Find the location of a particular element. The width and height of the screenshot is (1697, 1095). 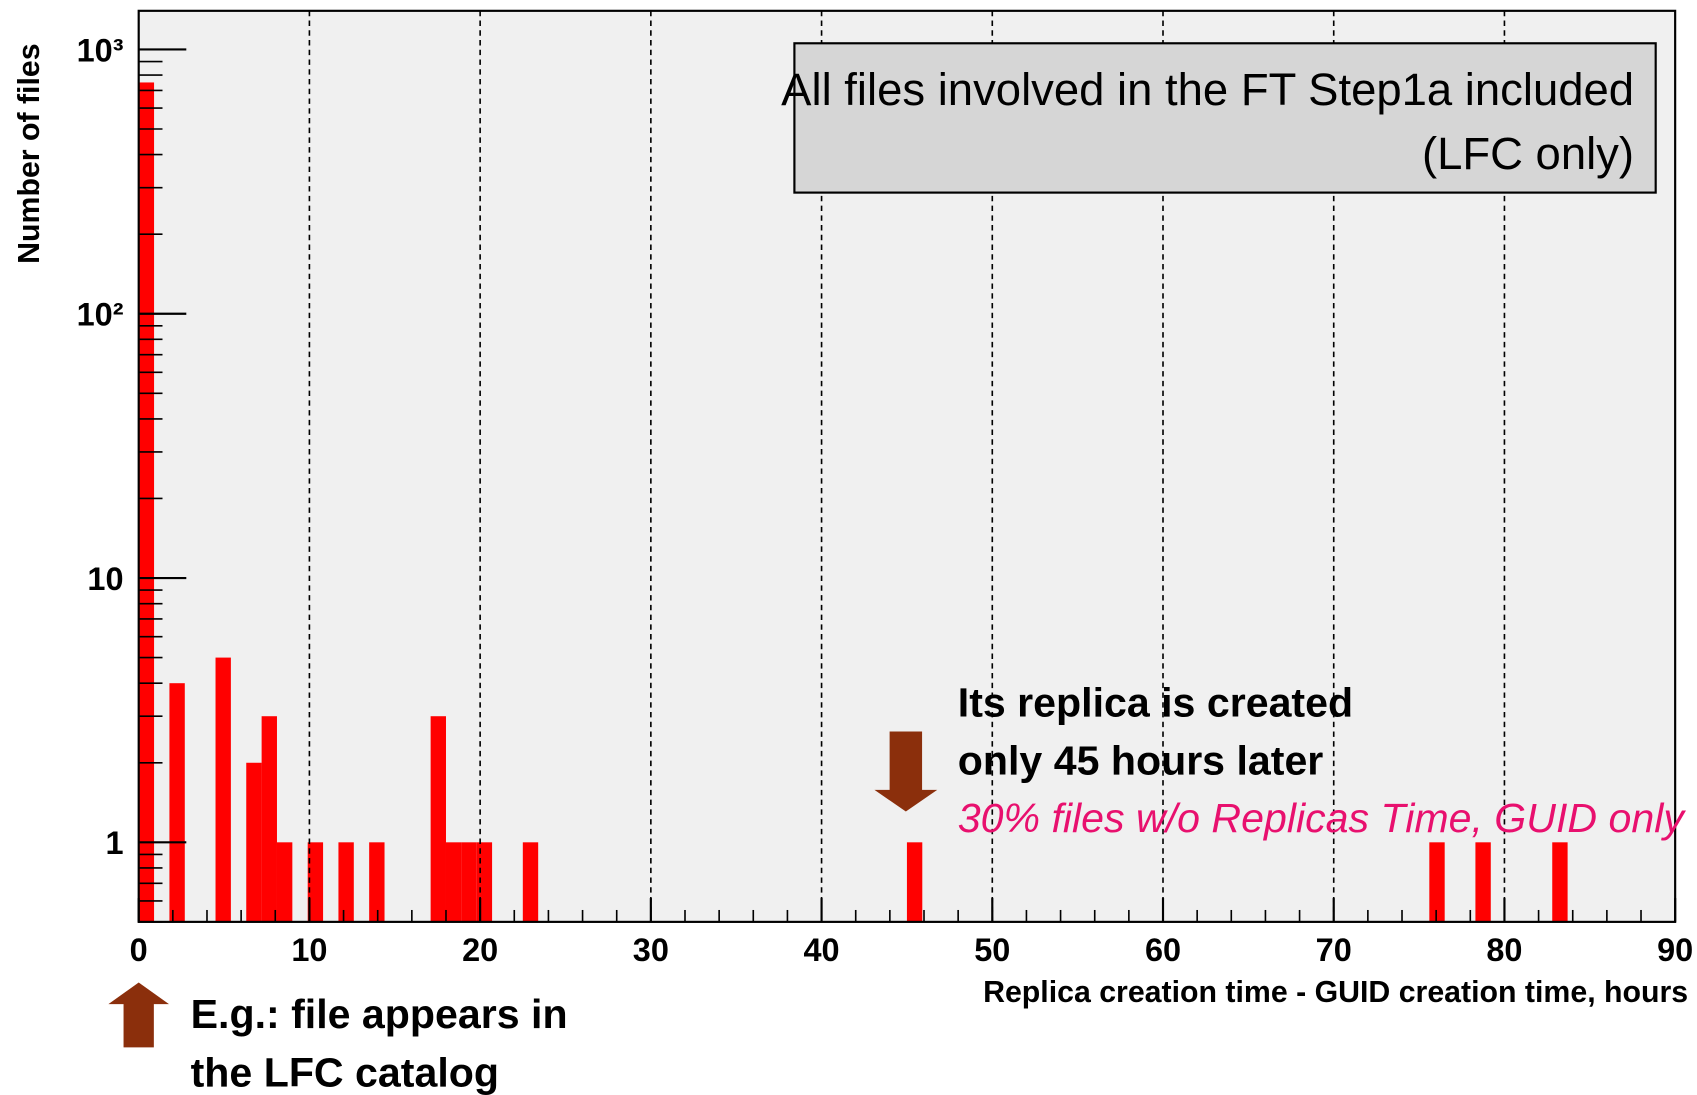

x-tick-label: 70 is located at coordinates (1334, 950).